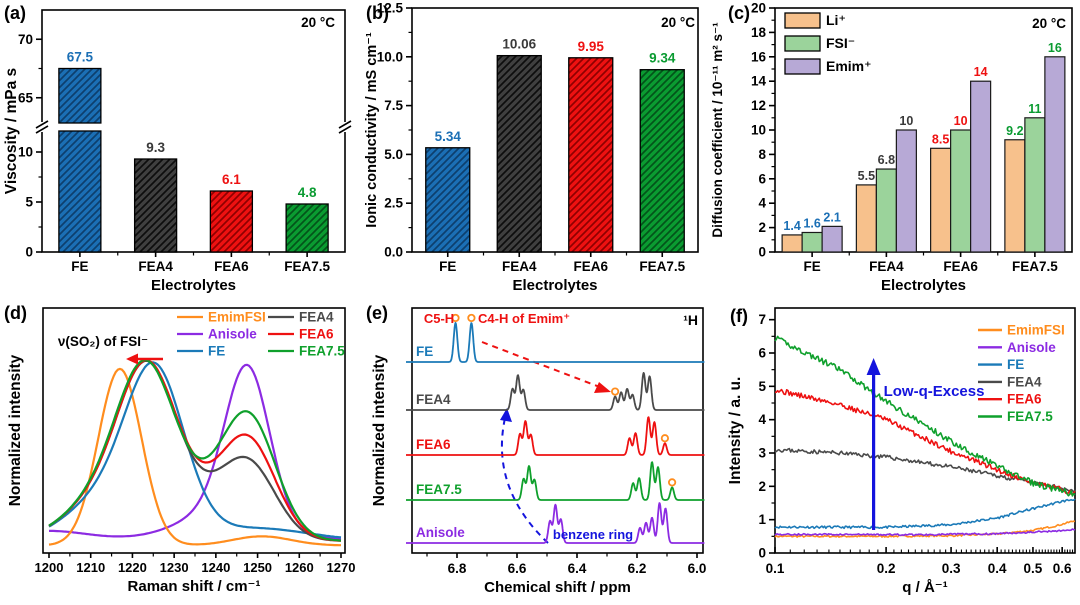 The image size is (1080, 605). Describe the element at coordinates (739, 13) in the screenshot. I see `panel-letter-c: (c)` at that location.